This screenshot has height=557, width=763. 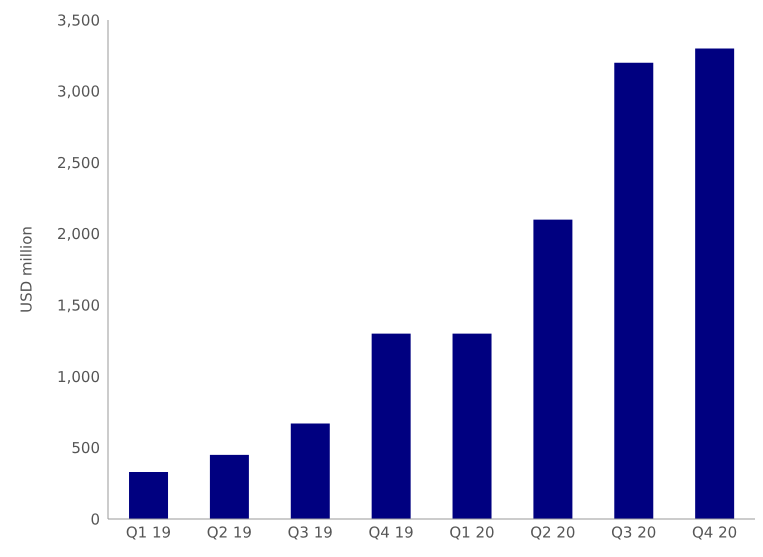 What do you see at coordinates (633, 533) in the screenshot?
I see `x-tick-label: Q3 20` at bounding box center [633, 533].